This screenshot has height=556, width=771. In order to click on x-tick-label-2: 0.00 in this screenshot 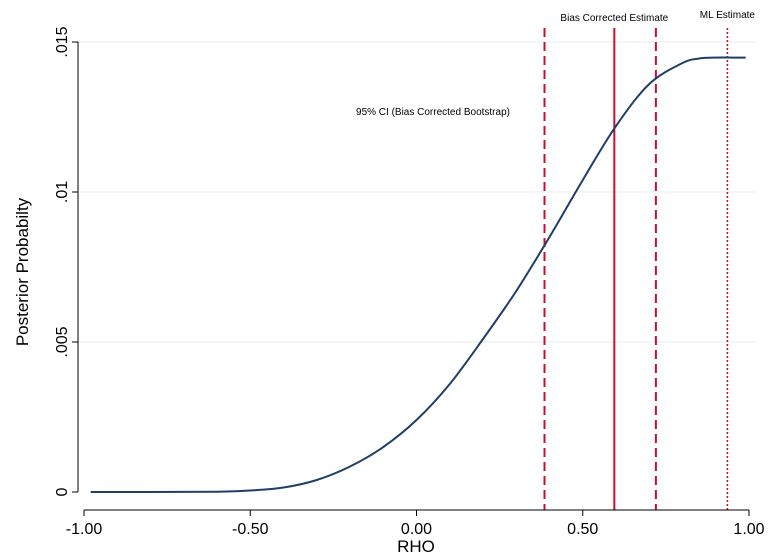, I will do `click(416, 529)`.